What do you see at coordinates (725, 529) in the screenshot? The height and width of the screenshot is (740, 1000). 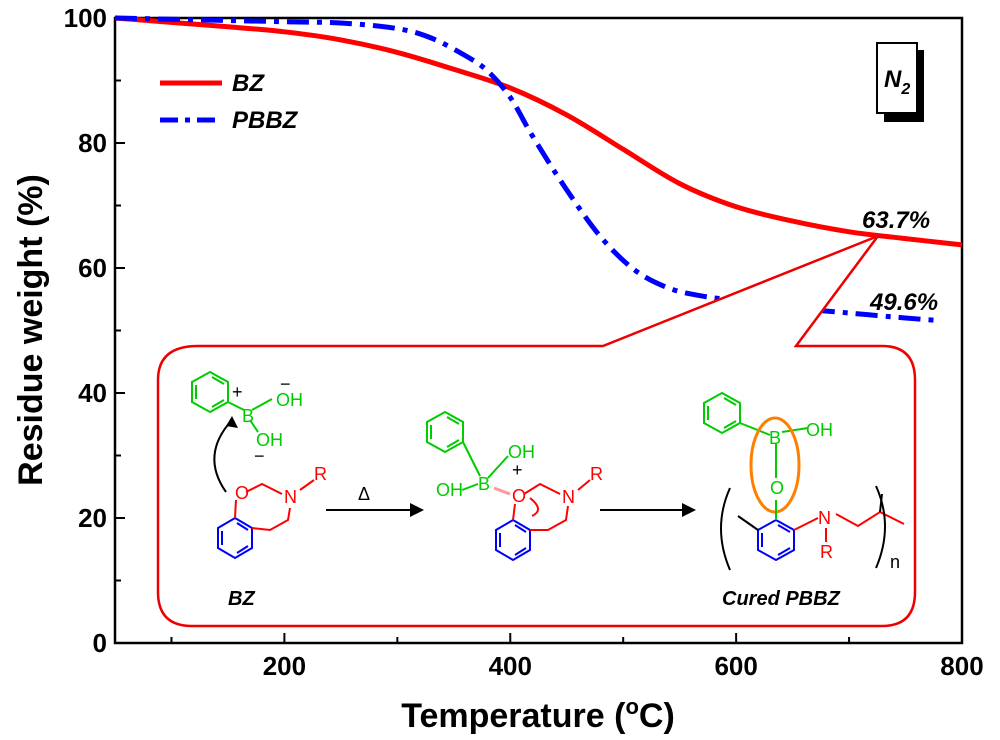 I see `left-bracket` at bounding box center [725, 529].